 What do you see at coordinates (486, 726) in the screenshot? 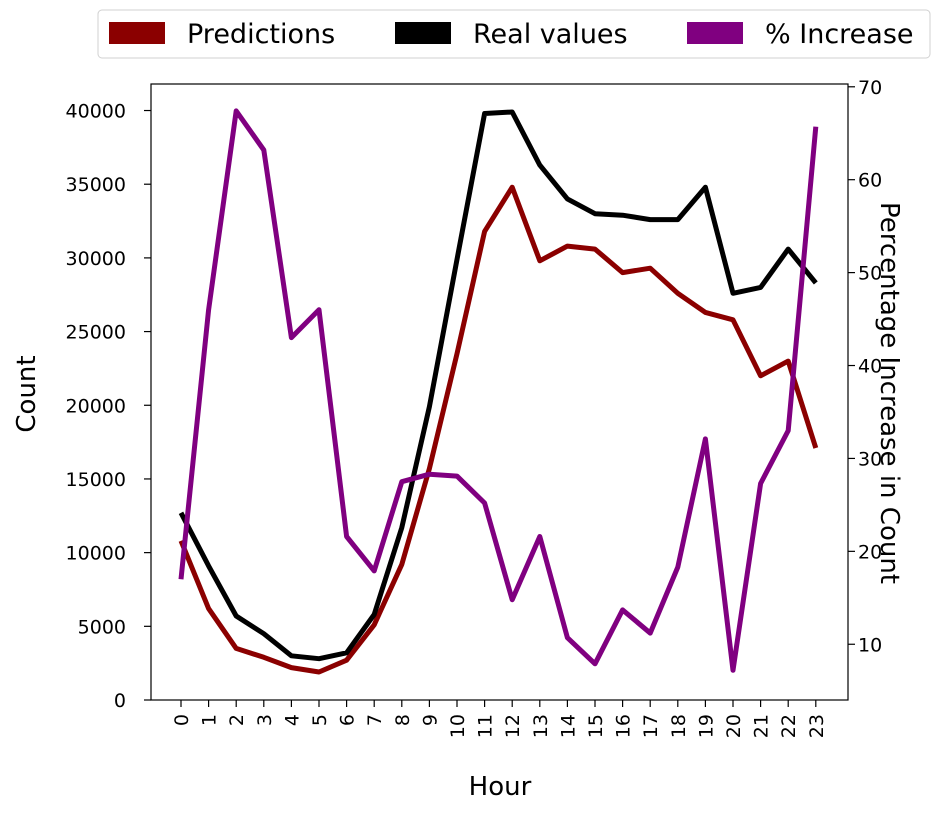
I see `x-tick-label: 11` at bounding box center [486, 726].